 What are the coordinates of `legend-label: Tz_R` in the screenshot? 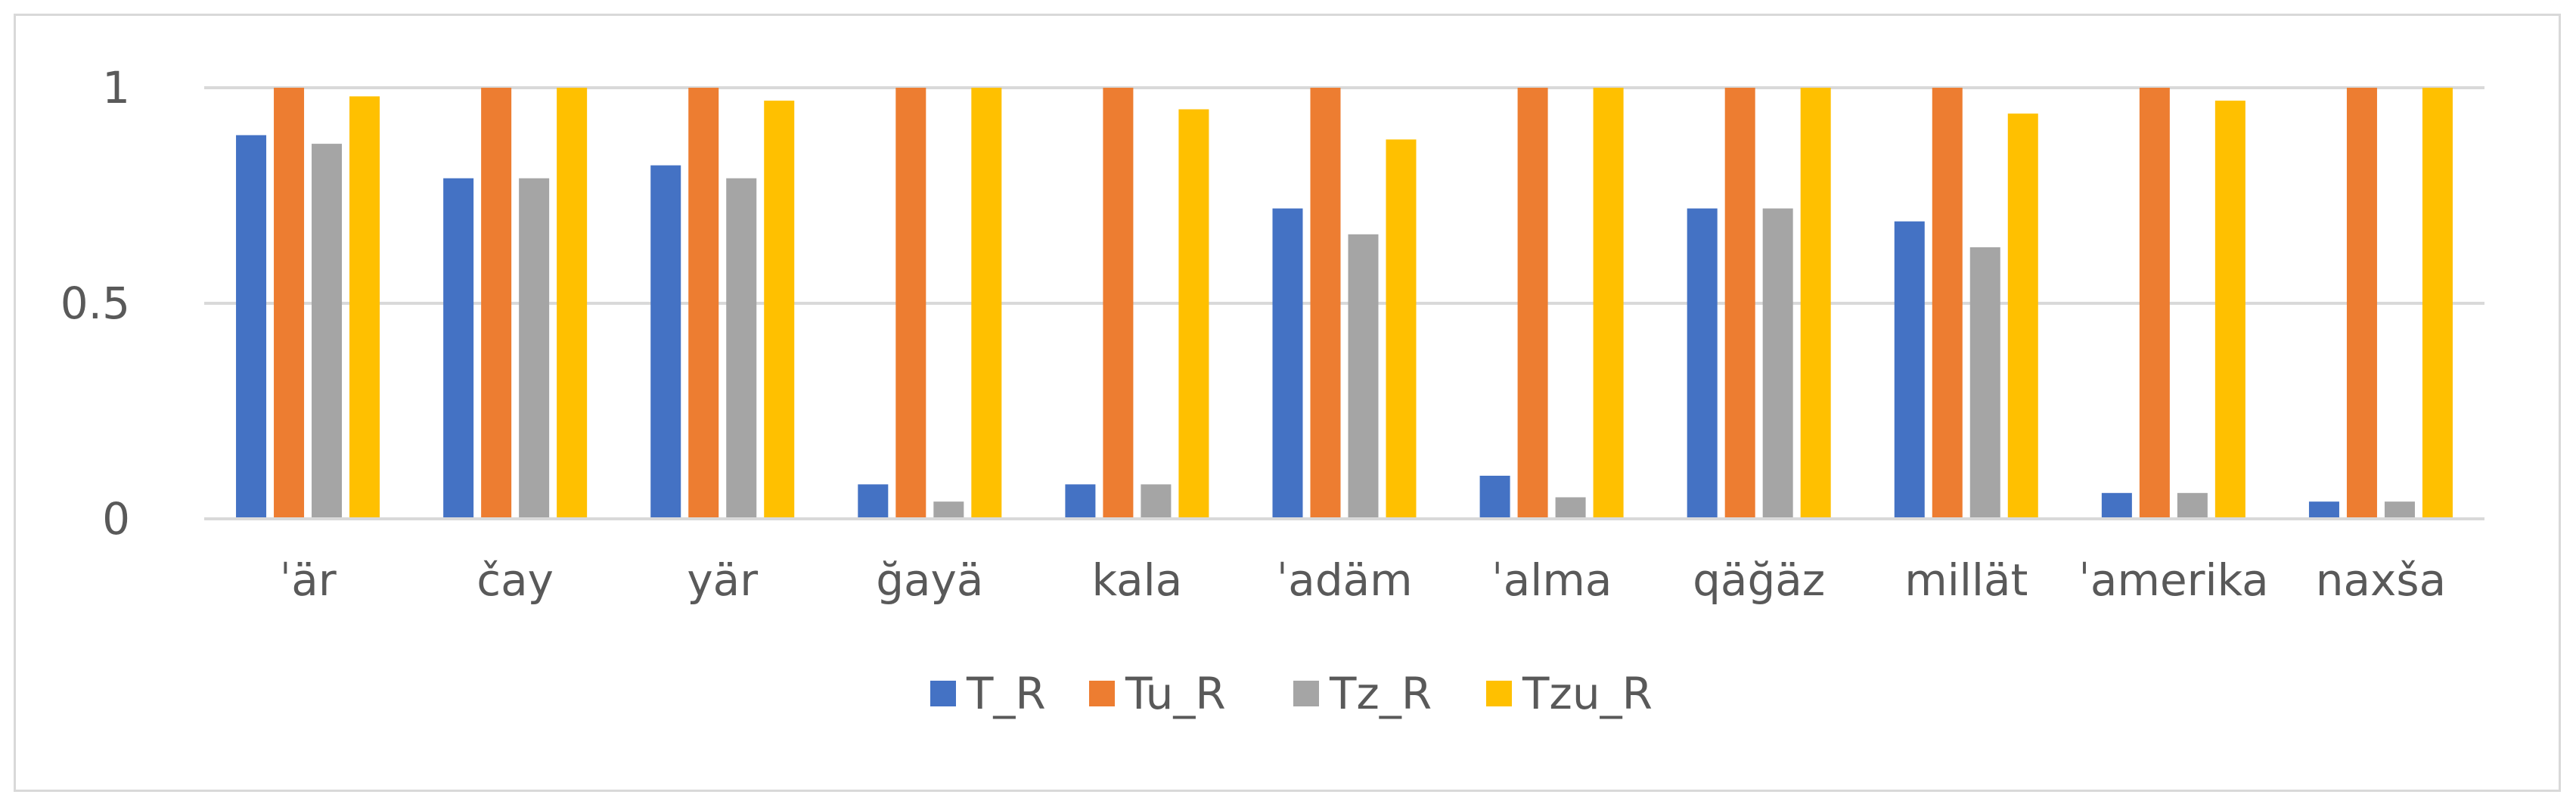 It's located at (1380, 693).